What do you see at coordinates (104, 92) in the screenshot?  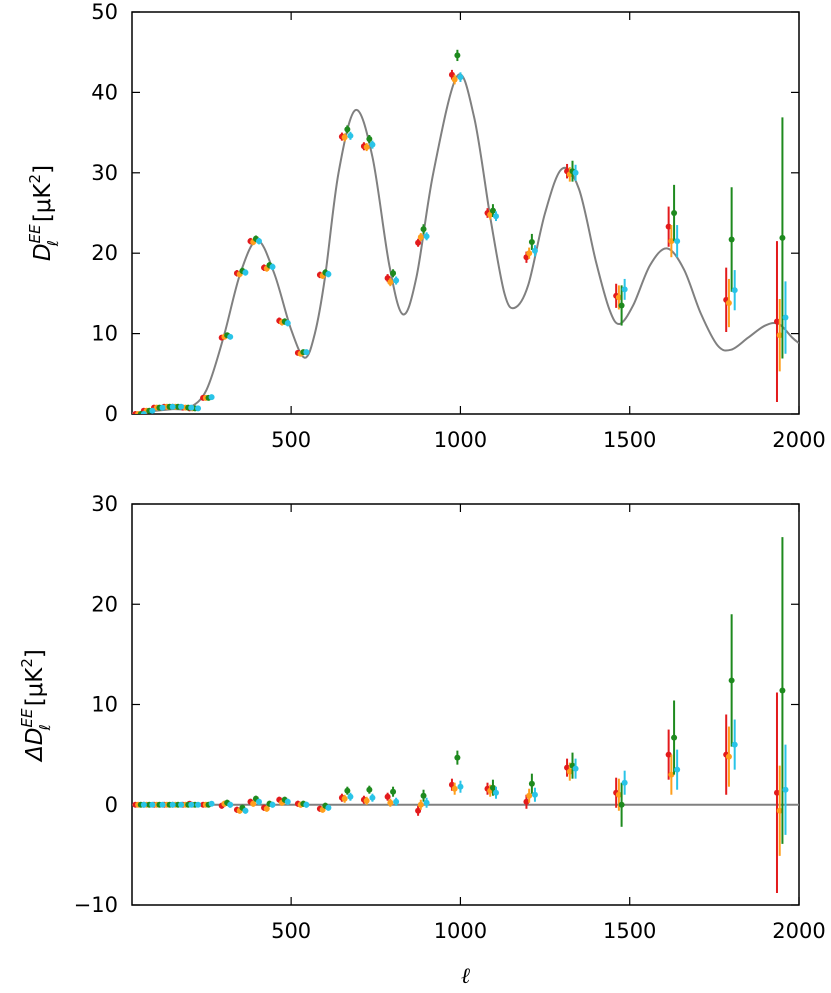 I see `y-tick-label: 40` at bounding box center [104, 92].